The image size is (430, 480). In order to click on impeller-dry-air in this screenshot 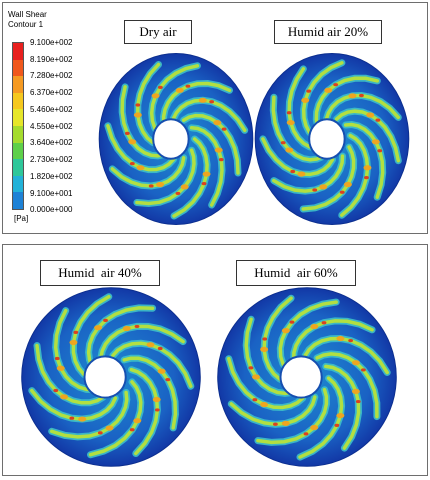, I will do `click(176, 139)`.